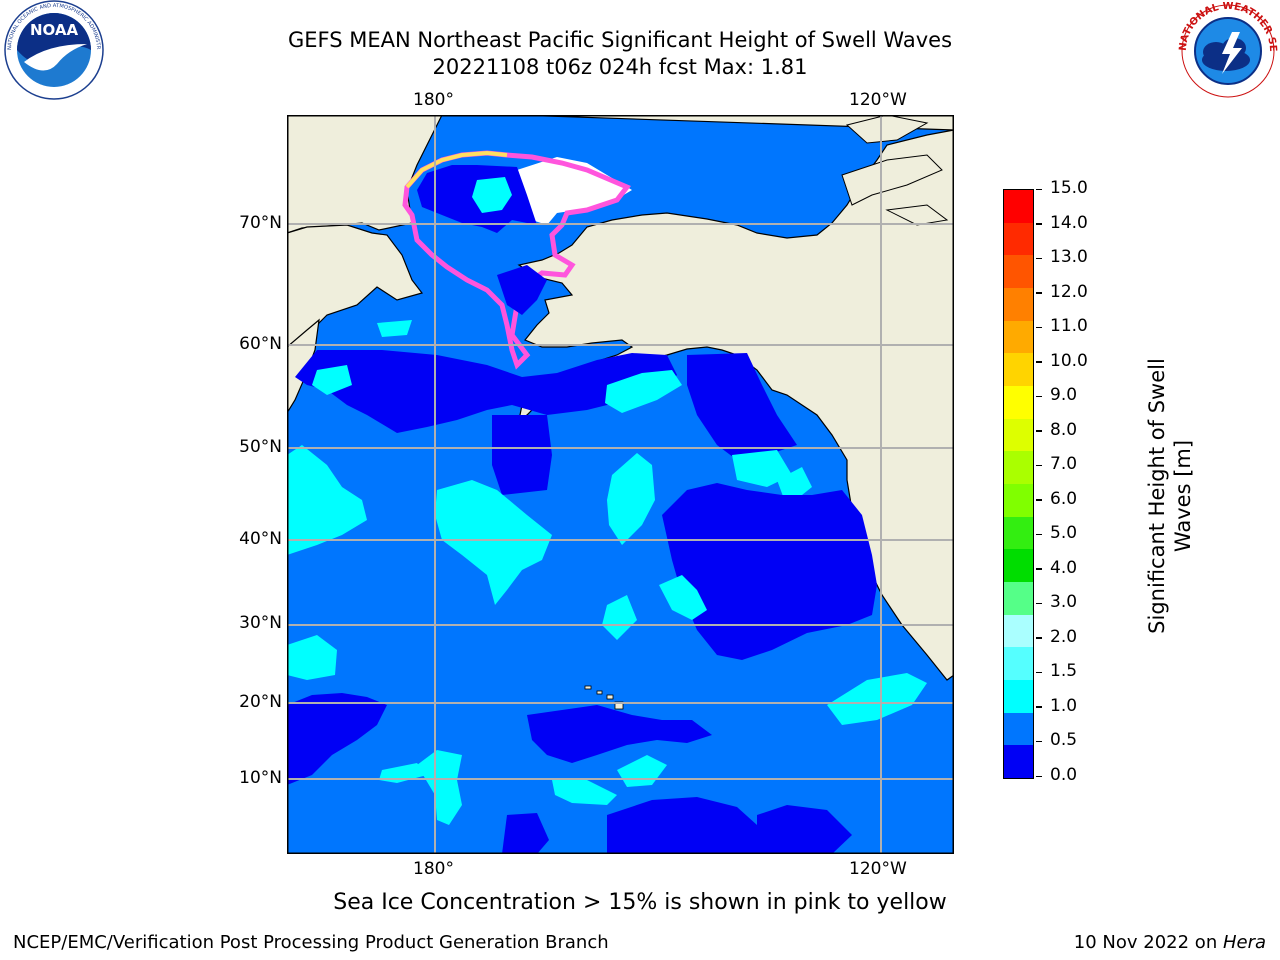 The width and height of the screenshot is (1280, 960). What do you see at coordinates (260, 778) in the screenshot?
I see `lat-label-10n: 10°N` at bounding box center [260, 778].